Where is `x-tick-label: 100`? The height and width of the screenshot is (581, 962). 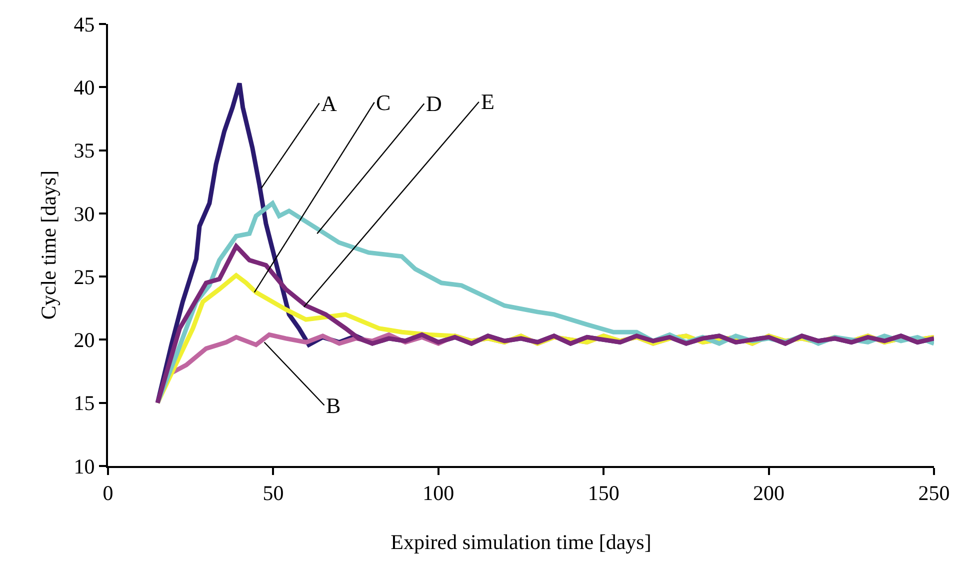 x-tick-label: 100 is located at coordinates (438, 493).